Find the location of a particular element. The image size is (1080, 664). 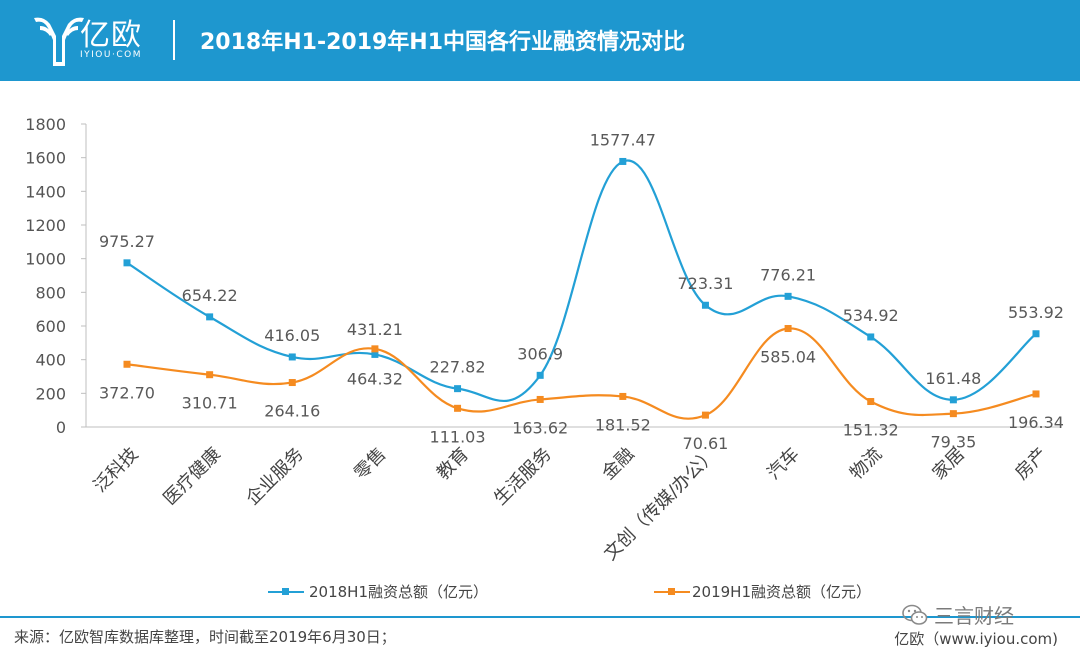

page-title: 2018年H1-2019年H1中国各行业融资情况对比 is located at coordinates (443, 42).